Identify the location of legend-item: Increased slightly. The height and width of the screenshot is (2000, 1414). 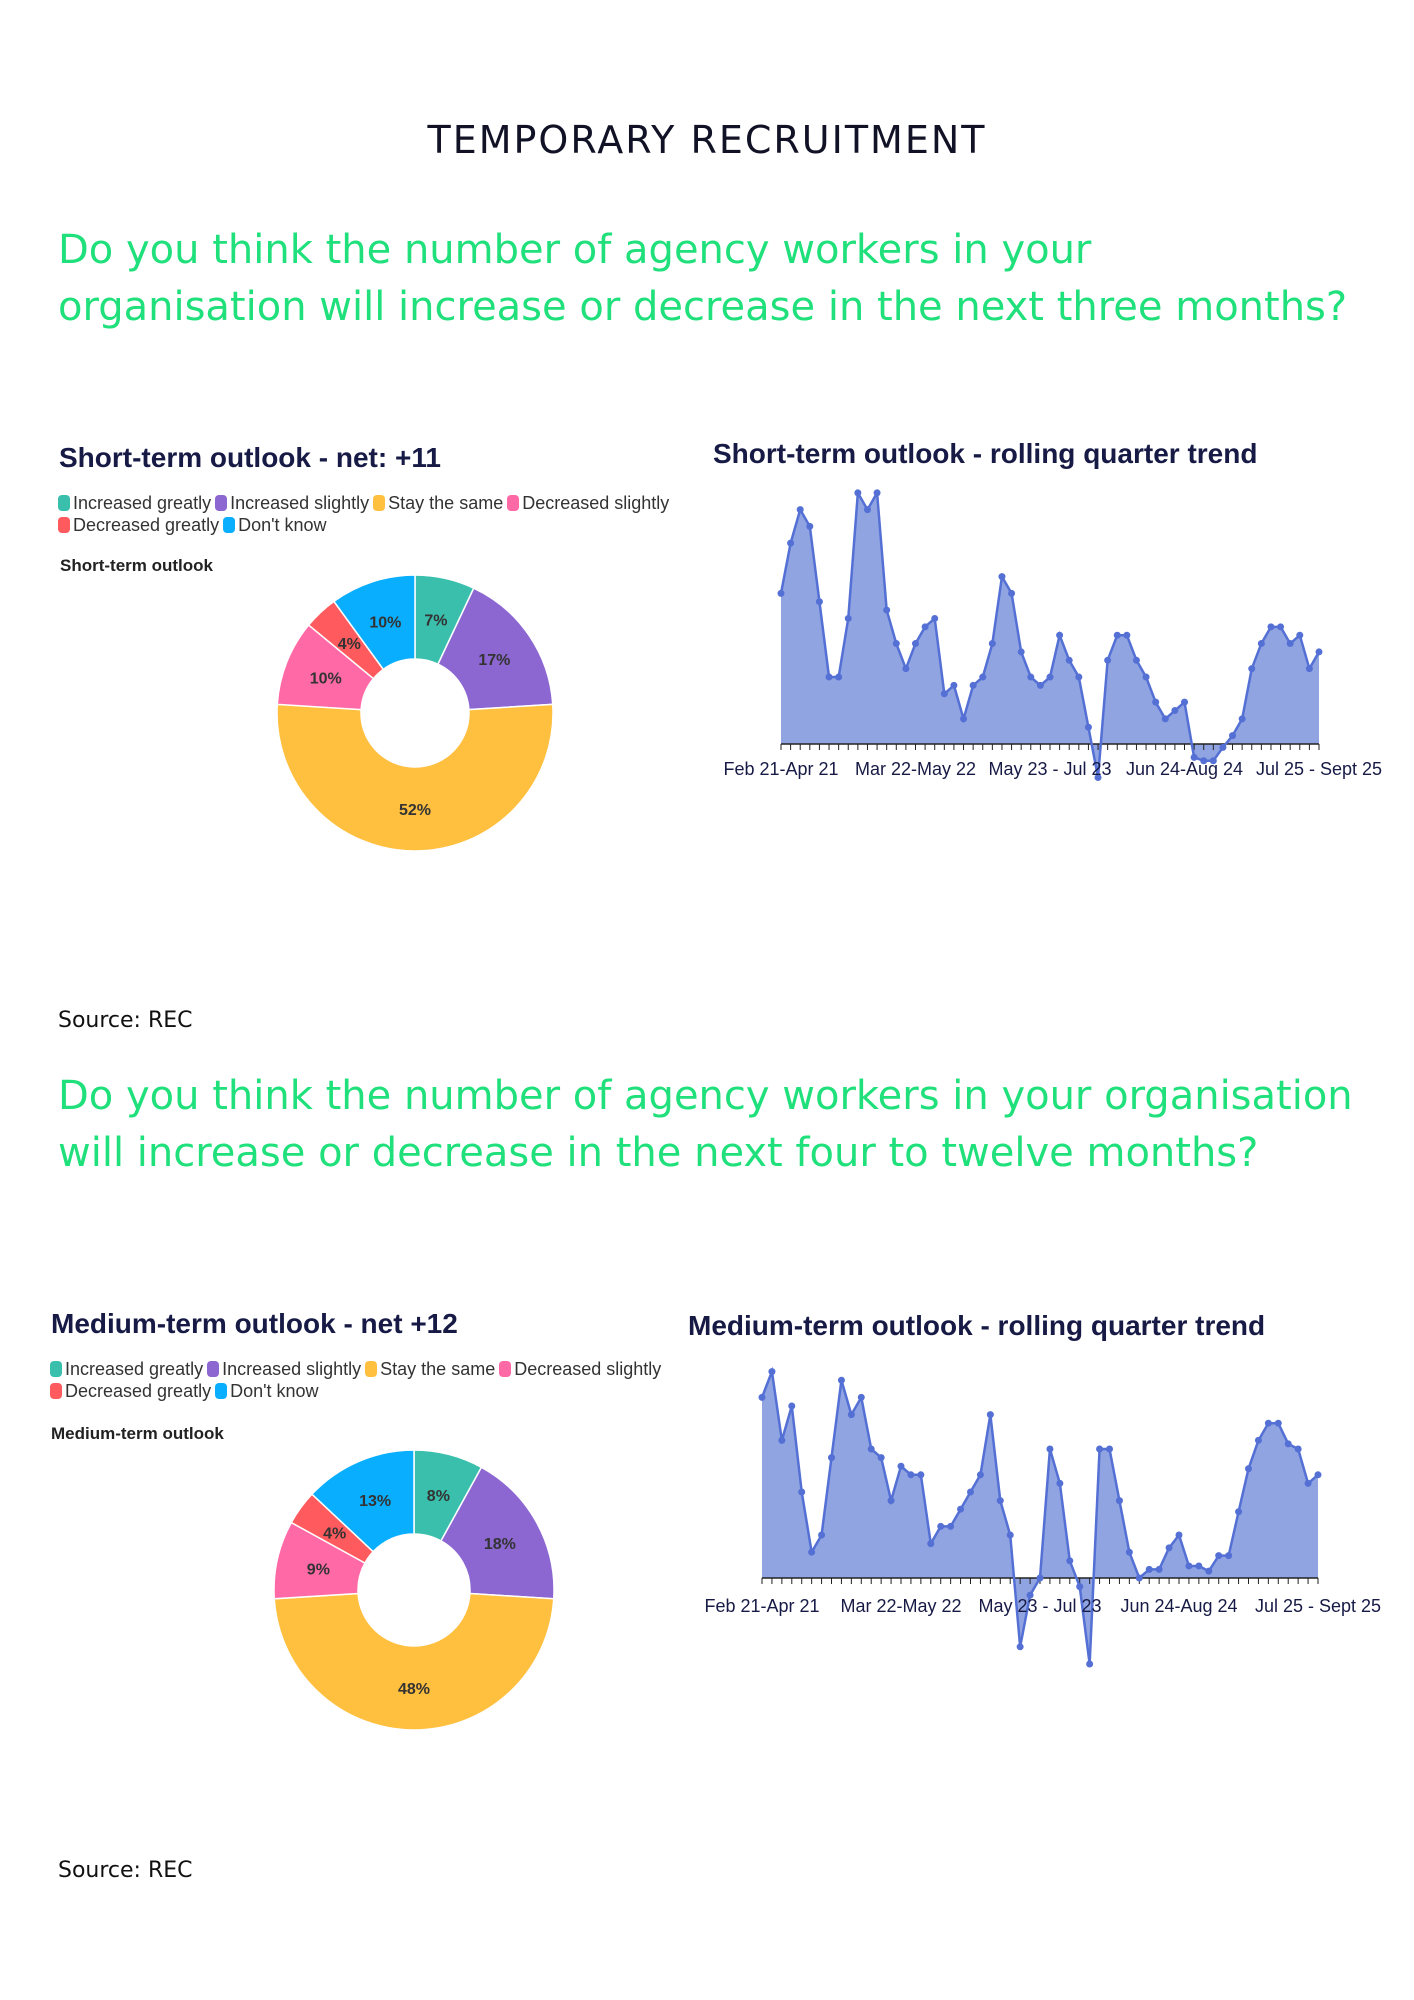
(284, 1369).